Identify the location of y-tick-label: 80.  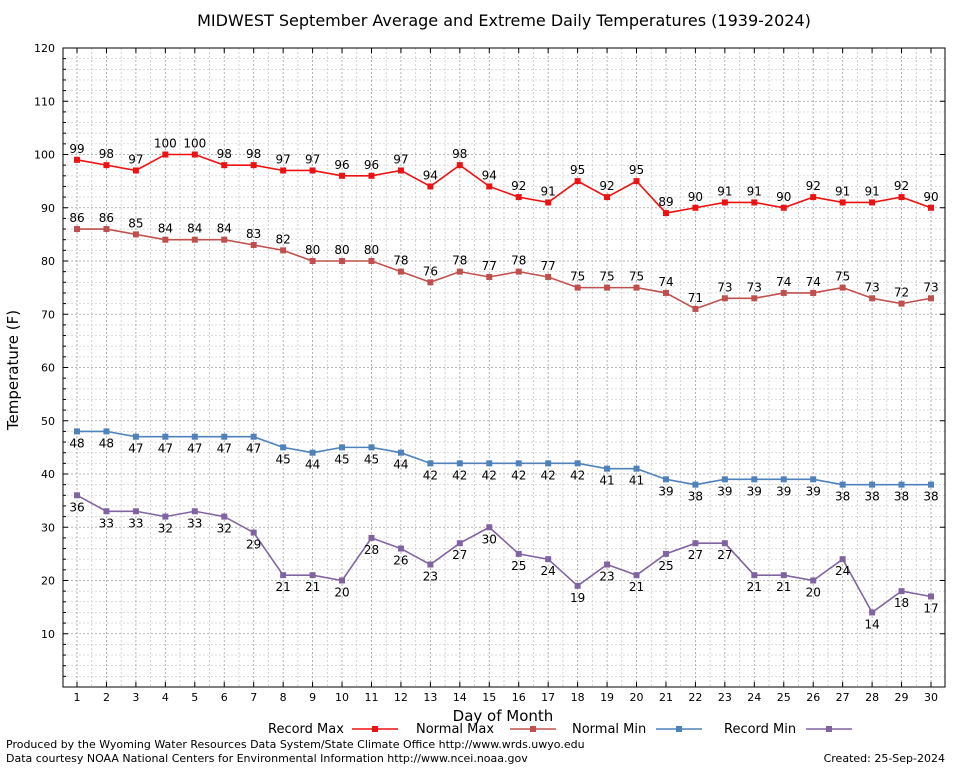
(48, 261).